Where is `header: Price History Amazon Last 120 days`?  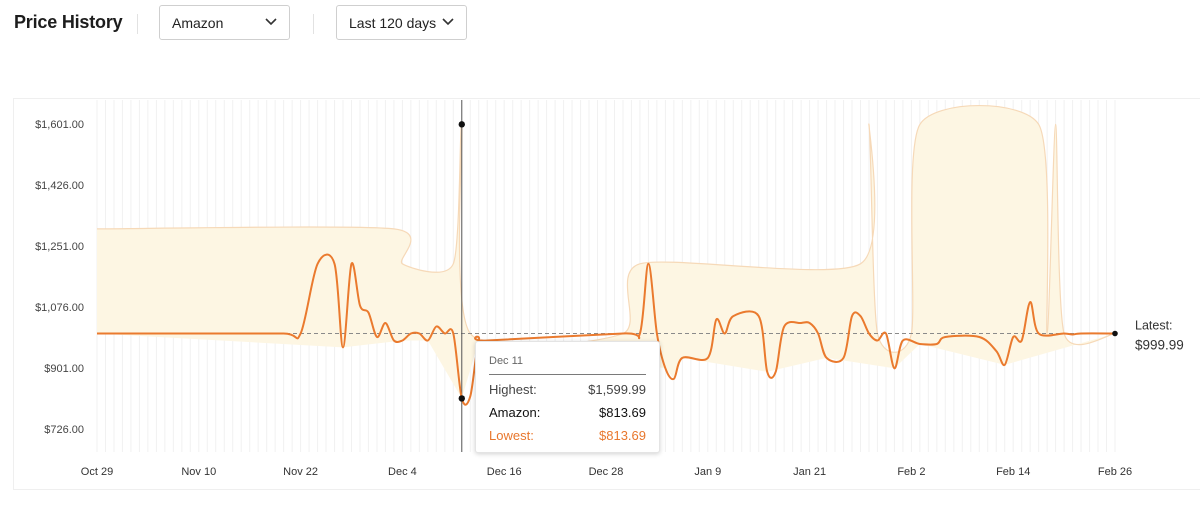 header: Price History Amazon Last 120 days is located at coordinates (600, 25).